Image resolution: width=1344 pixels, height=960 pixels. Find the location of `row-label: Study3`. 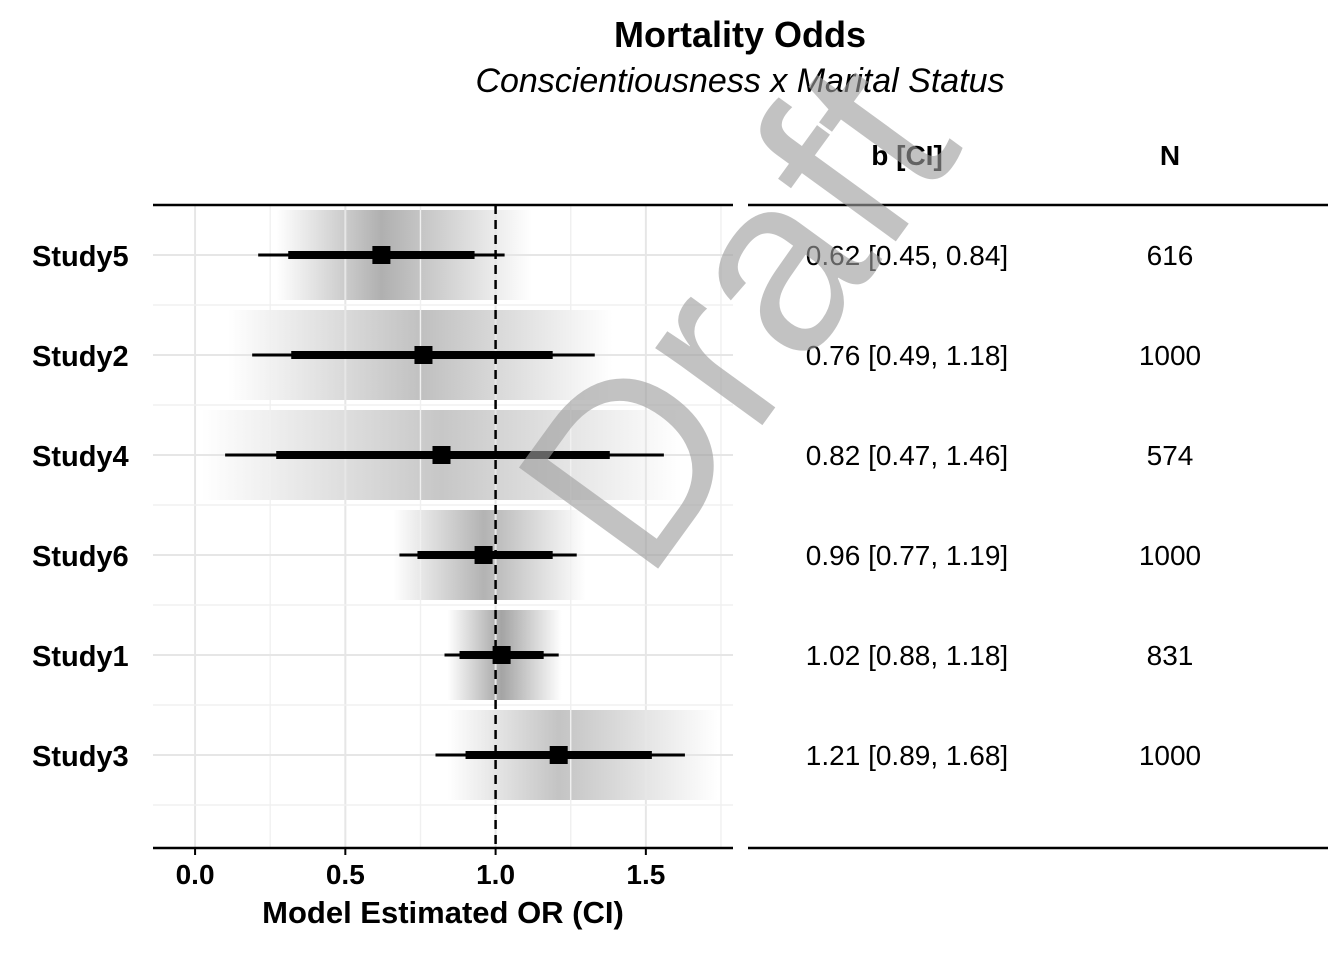

row-label: Study3 is located at coordinates (80, 757).